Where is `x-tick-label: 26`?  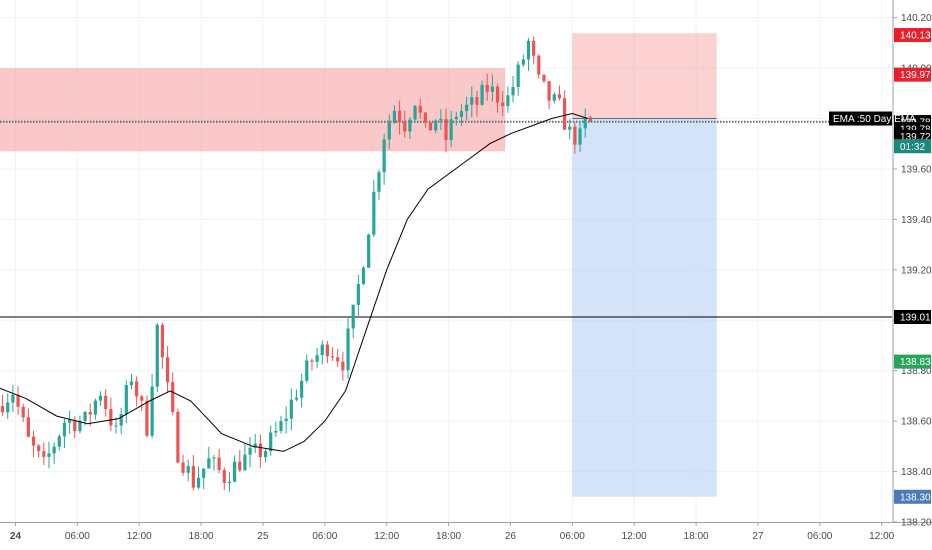
x-tick-label: 26 is located at coordinates (511, 536).